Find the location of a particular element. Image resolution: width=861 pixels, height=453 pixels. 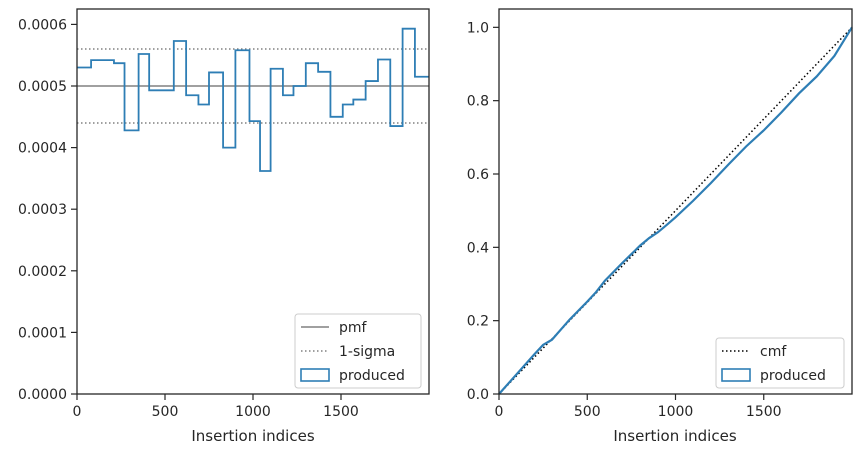

y-tick-label: 0.0003 is located at coordinates (42, 210).